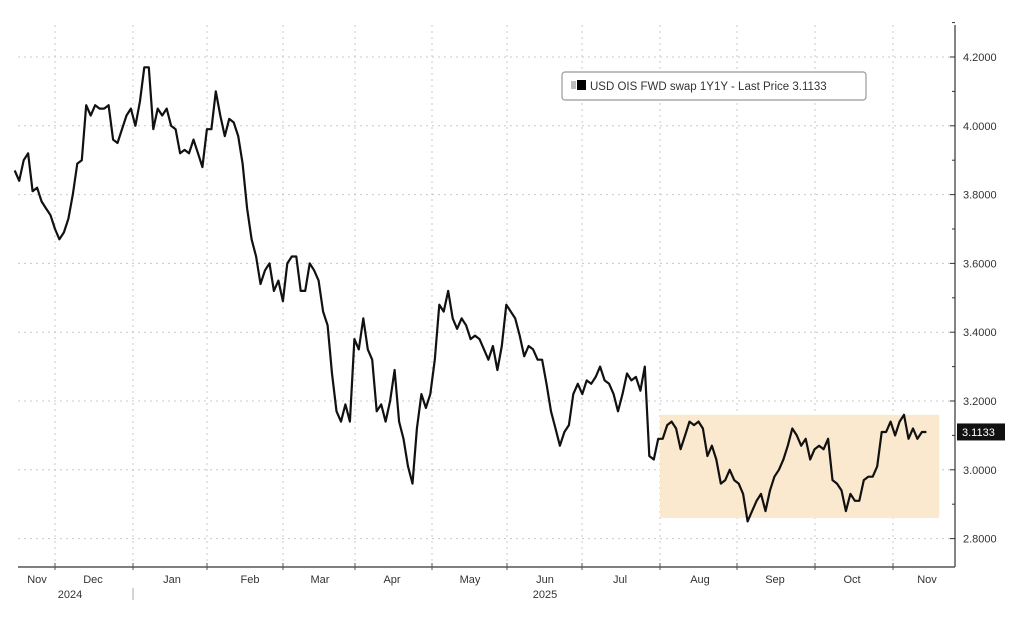 The image size is (1024, 617). I want to click on x-tick-label: Mar, so click(320, 580).